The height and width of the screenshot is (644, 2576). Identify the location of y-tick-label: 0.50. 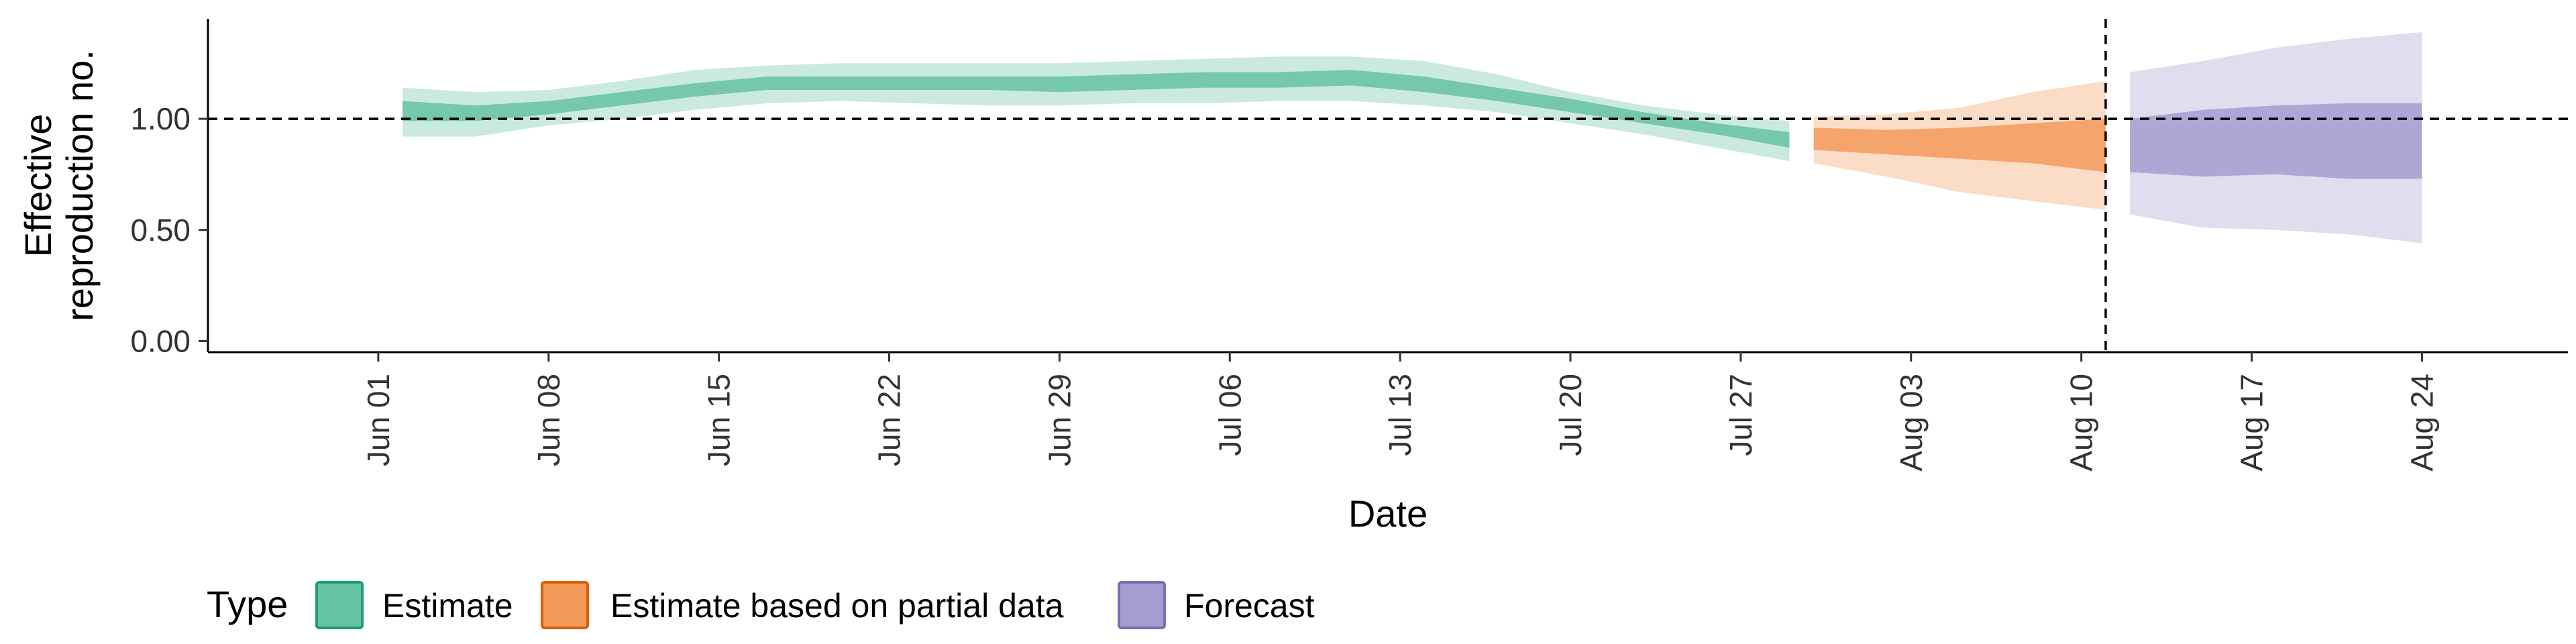
(160, 230).